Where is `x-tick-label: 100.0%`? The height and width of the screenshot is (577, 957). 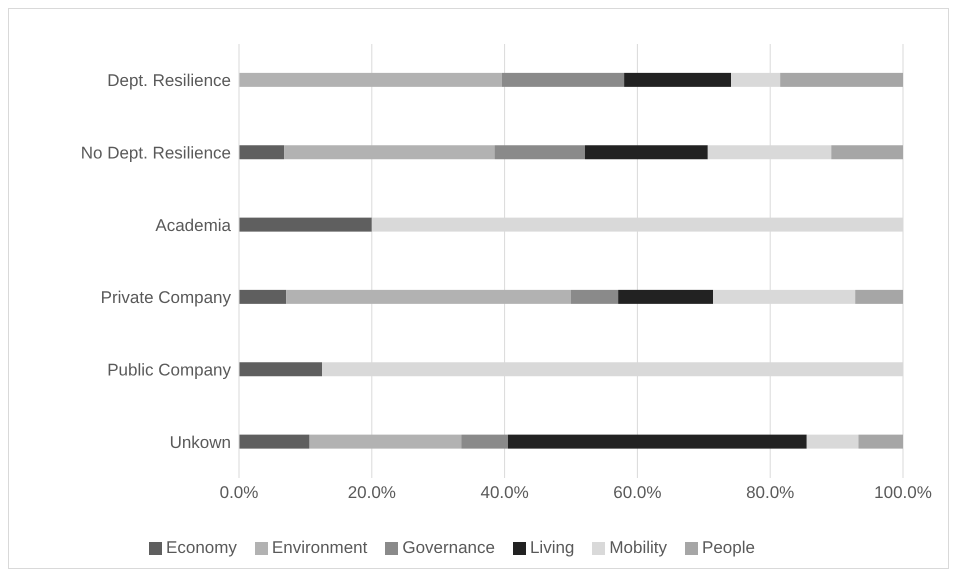 x-tick-label: 100.0% is located at coordinates (903, 492).